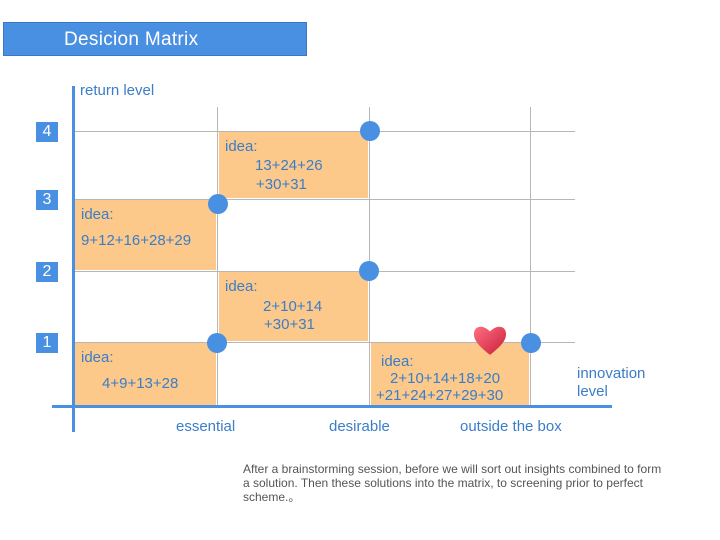  I want to click on level-box: 4, so click(47, 132).